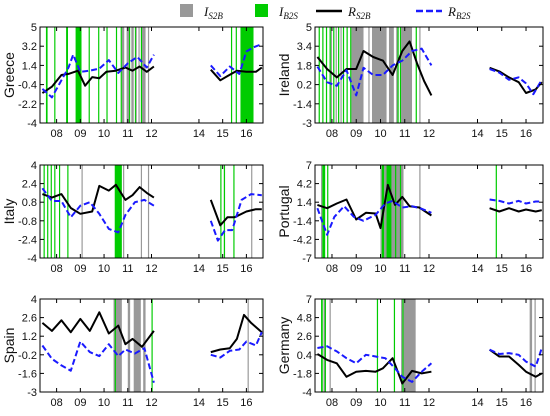  What do you see at coordinates (304, 86) in the screenshot?
I see `y-tick-label: 0.2` at bounding box center [304, 86].